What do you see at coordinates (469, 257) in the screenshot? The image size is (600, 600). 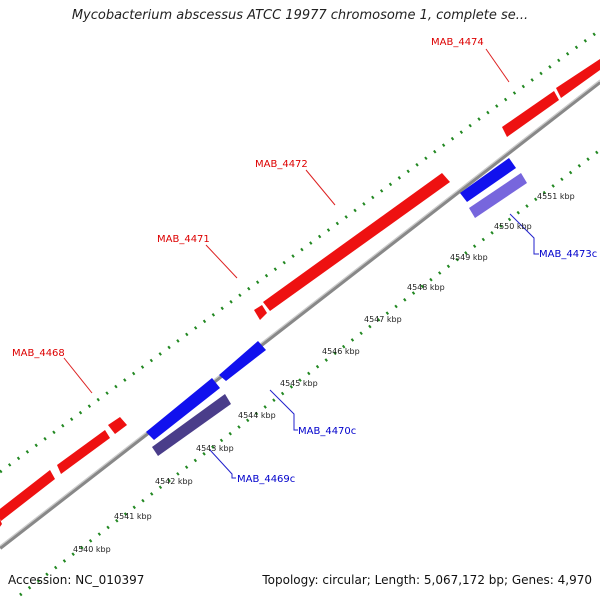 I see `tick-4549: 4549 kbp` at bounding box center [469, 257].